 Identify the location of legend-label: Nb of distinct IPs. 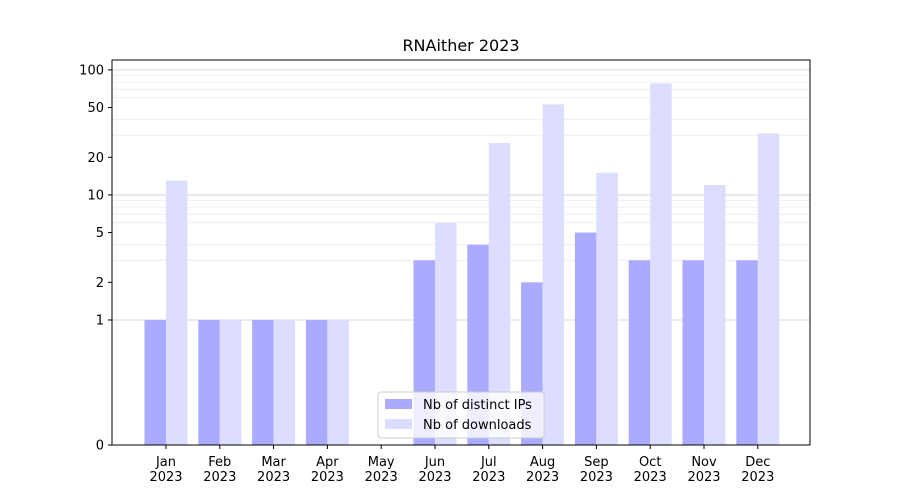
(477, 405).